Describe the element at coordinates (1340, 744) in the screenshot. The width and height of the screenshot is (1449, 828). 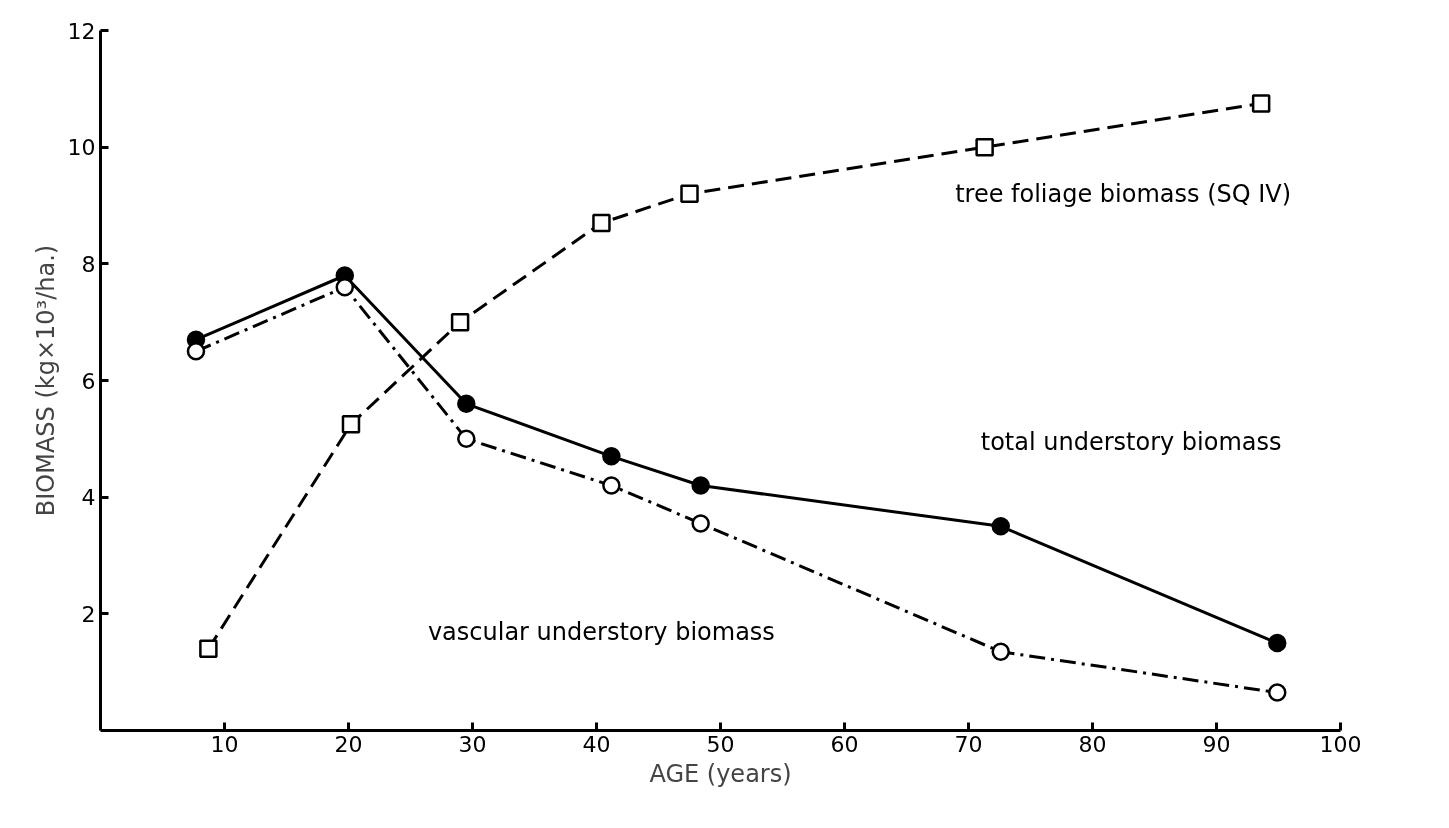
I see `x-tick-label: 100` at that location.